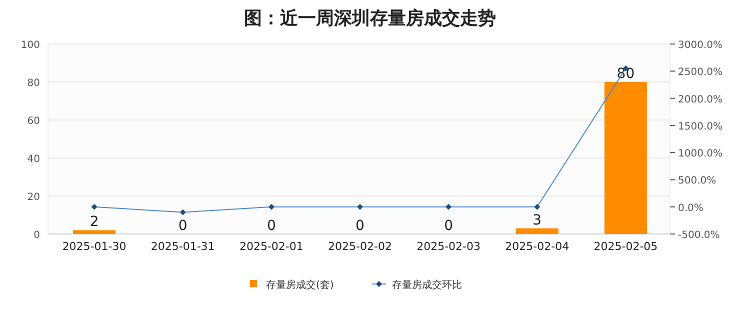 The image size is (740, 312). I want to click on y-tick-label: 20, so click(33, 197).